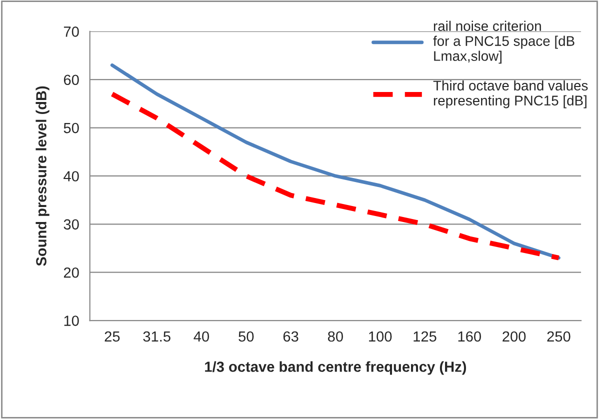 The height and width of the screenshot is (419, 599). What do you see at coordinates (290, 336) in the screenshot?
I see `x-tick-label: 63` at bounding box center [290, 336].